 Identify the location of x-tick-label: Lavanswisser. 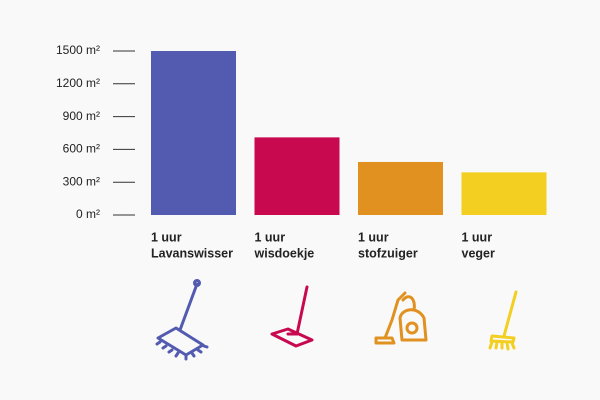
(192, 253).